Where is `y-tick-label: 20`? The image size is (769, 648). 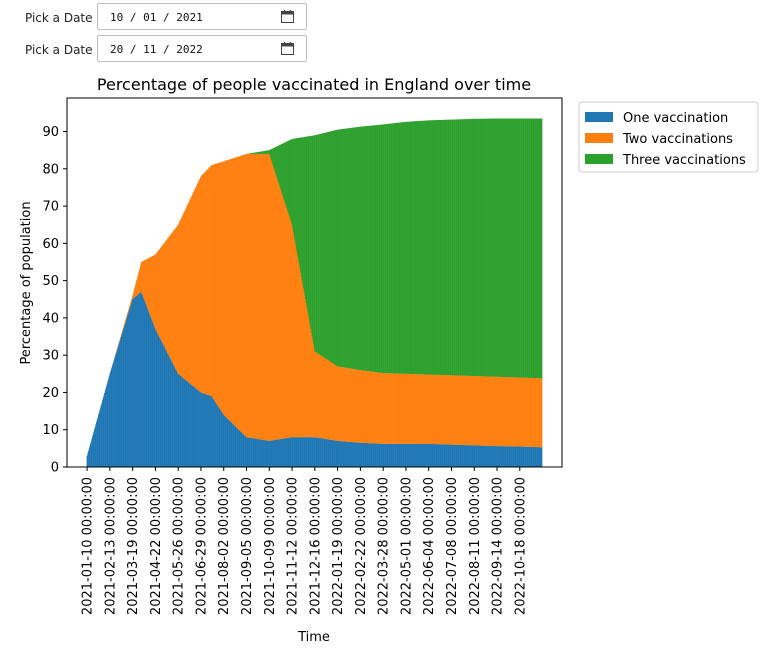
y-tick-label: 20 is located at coordinates (50, 393).